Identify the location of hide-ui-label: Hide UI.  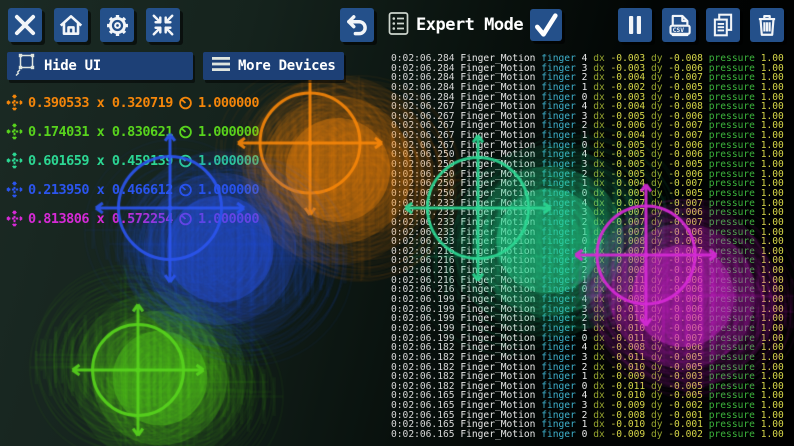
(72, 66).